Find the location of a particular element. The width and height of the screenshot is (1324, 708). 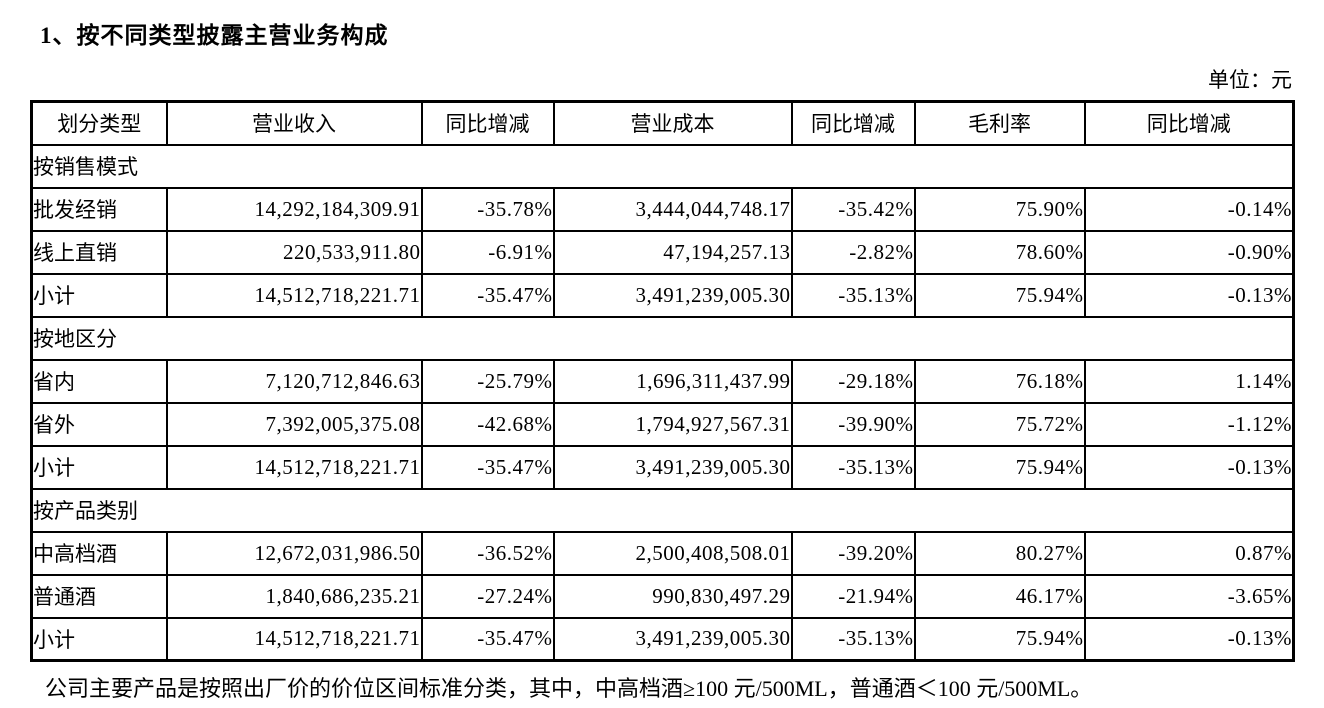

gross-margin-value: 75.90% is located at coordinates (999, 209).